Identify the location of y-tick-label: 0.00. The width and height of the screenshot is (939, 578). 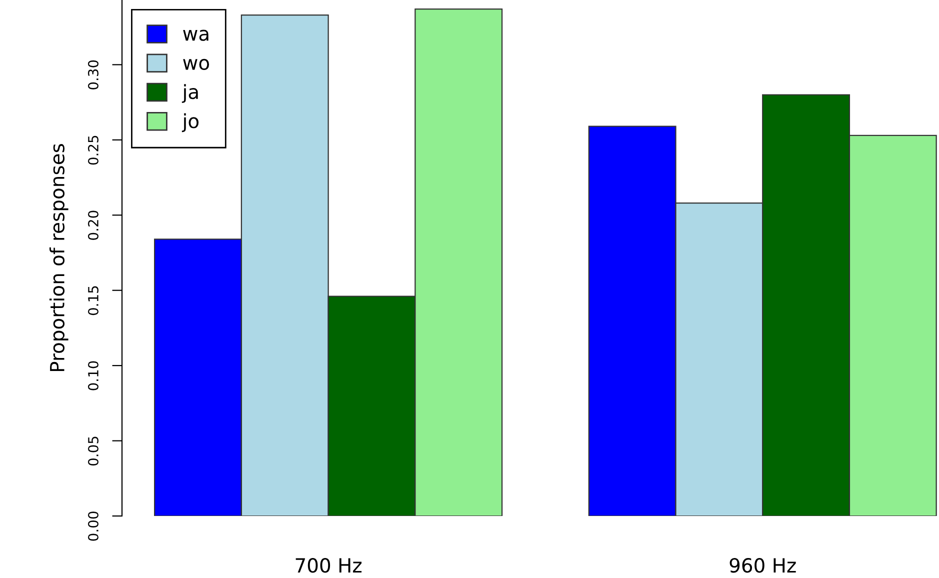
(93, 526).